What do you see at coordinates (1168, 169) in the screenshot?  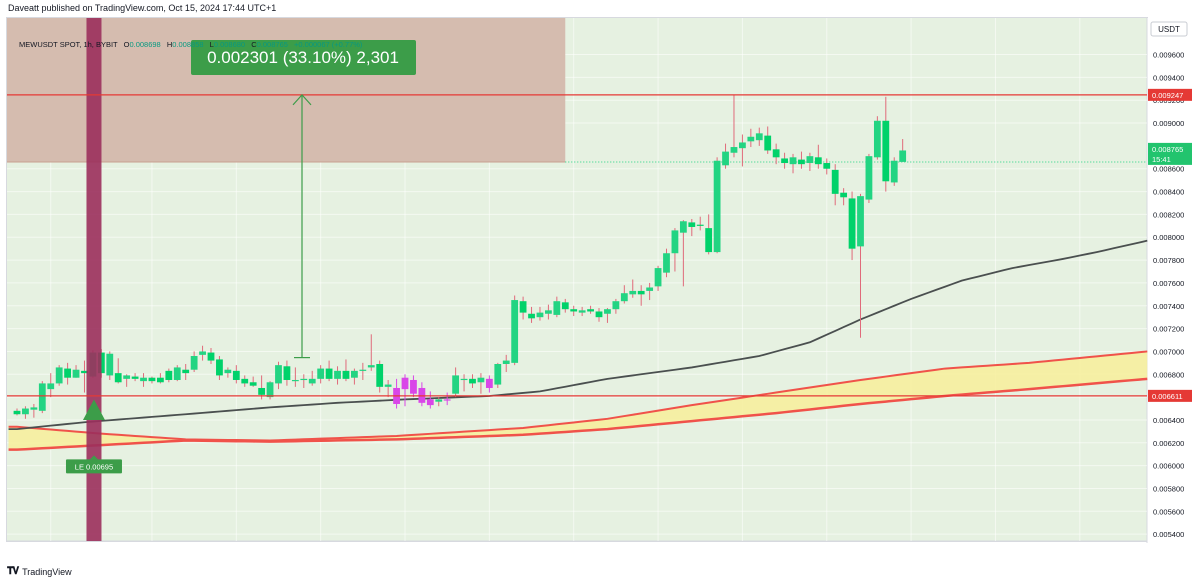 I see `price-tick-label: 0.008600` at bounding box center [1168, 169].